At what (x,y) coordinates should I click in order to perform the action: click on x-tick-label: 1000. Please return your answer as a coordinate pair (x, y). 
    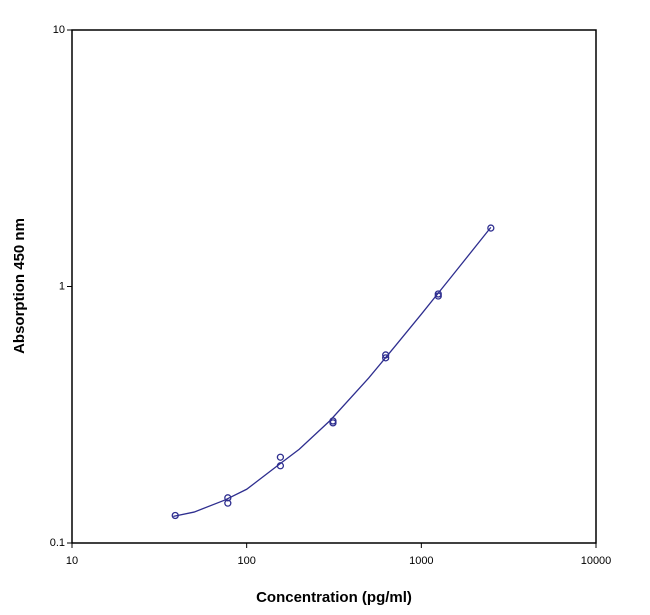
    Looking at the image, I should click on (421, 561).